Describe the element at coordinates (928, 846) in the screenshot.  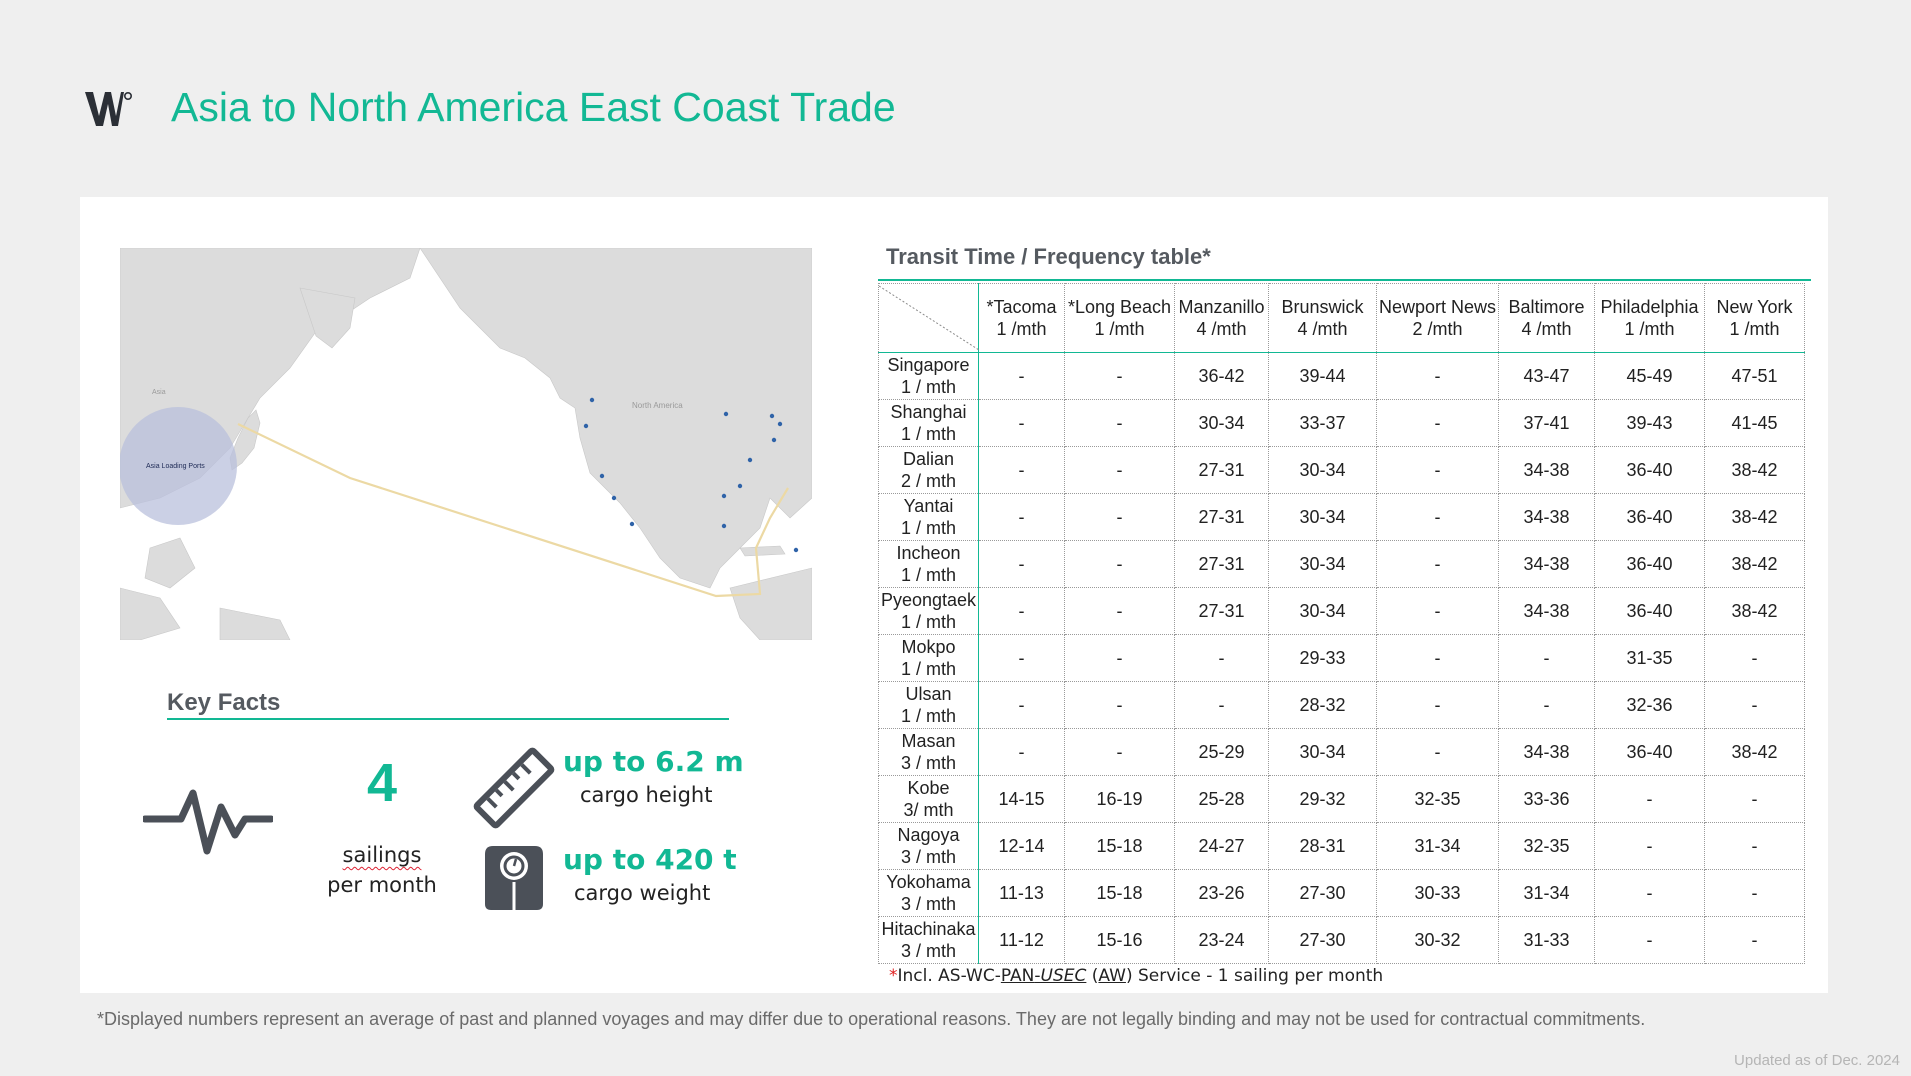
I see `row-header: Nagoya 3 / mth` at that location.